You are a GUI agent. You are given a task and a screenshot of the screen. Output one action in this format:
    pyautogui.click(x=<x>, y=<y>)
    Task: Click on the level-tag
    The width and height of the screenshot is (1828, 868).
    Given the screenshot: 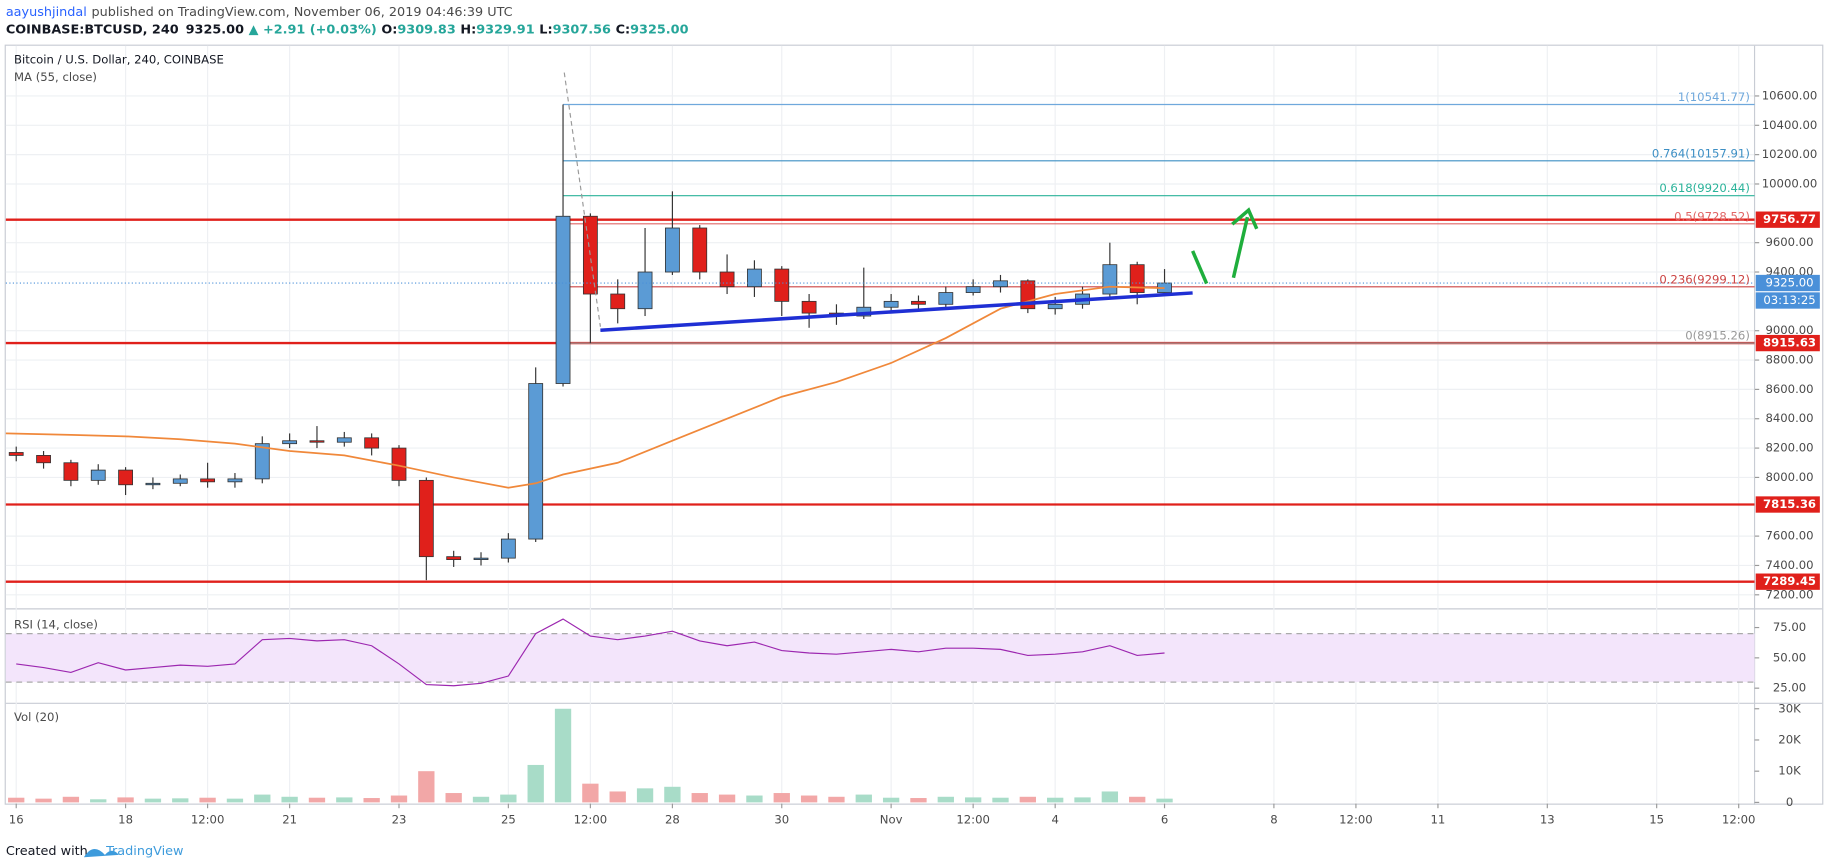 What is the action you would take?
    pyautogui.click(x=1787, y=504)
    